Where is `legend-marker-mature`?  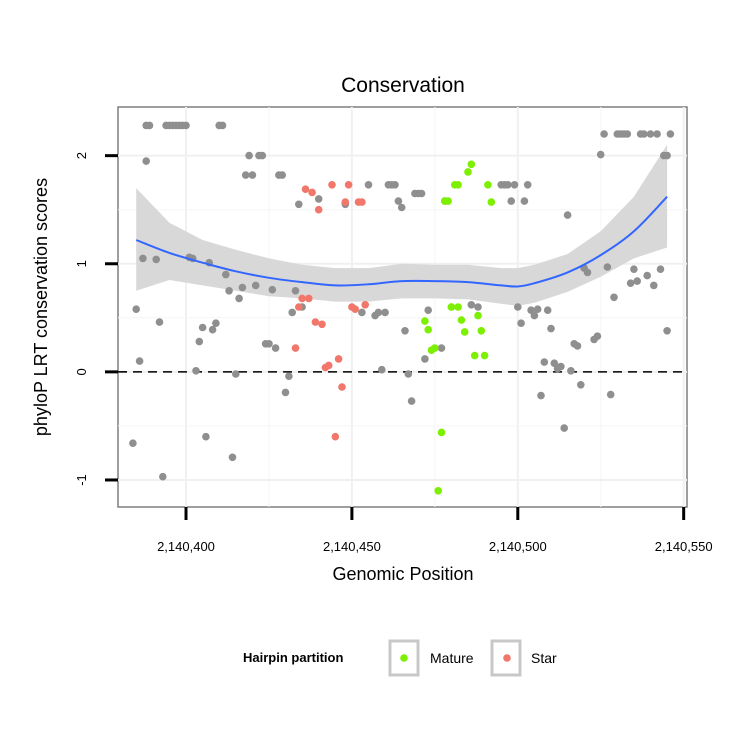 legend-marker-mature is located at coordinates (404, 658).